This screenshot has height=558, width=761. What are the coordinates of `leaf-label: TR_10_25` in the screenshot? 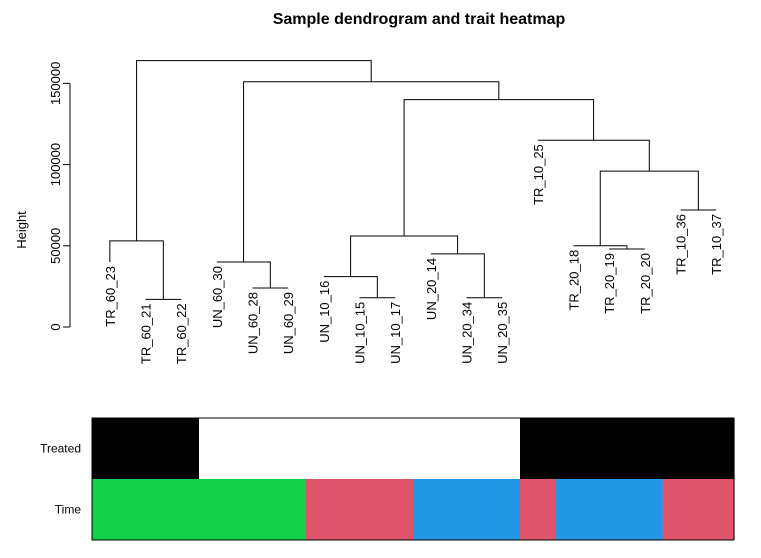 It's located at (538, 174).